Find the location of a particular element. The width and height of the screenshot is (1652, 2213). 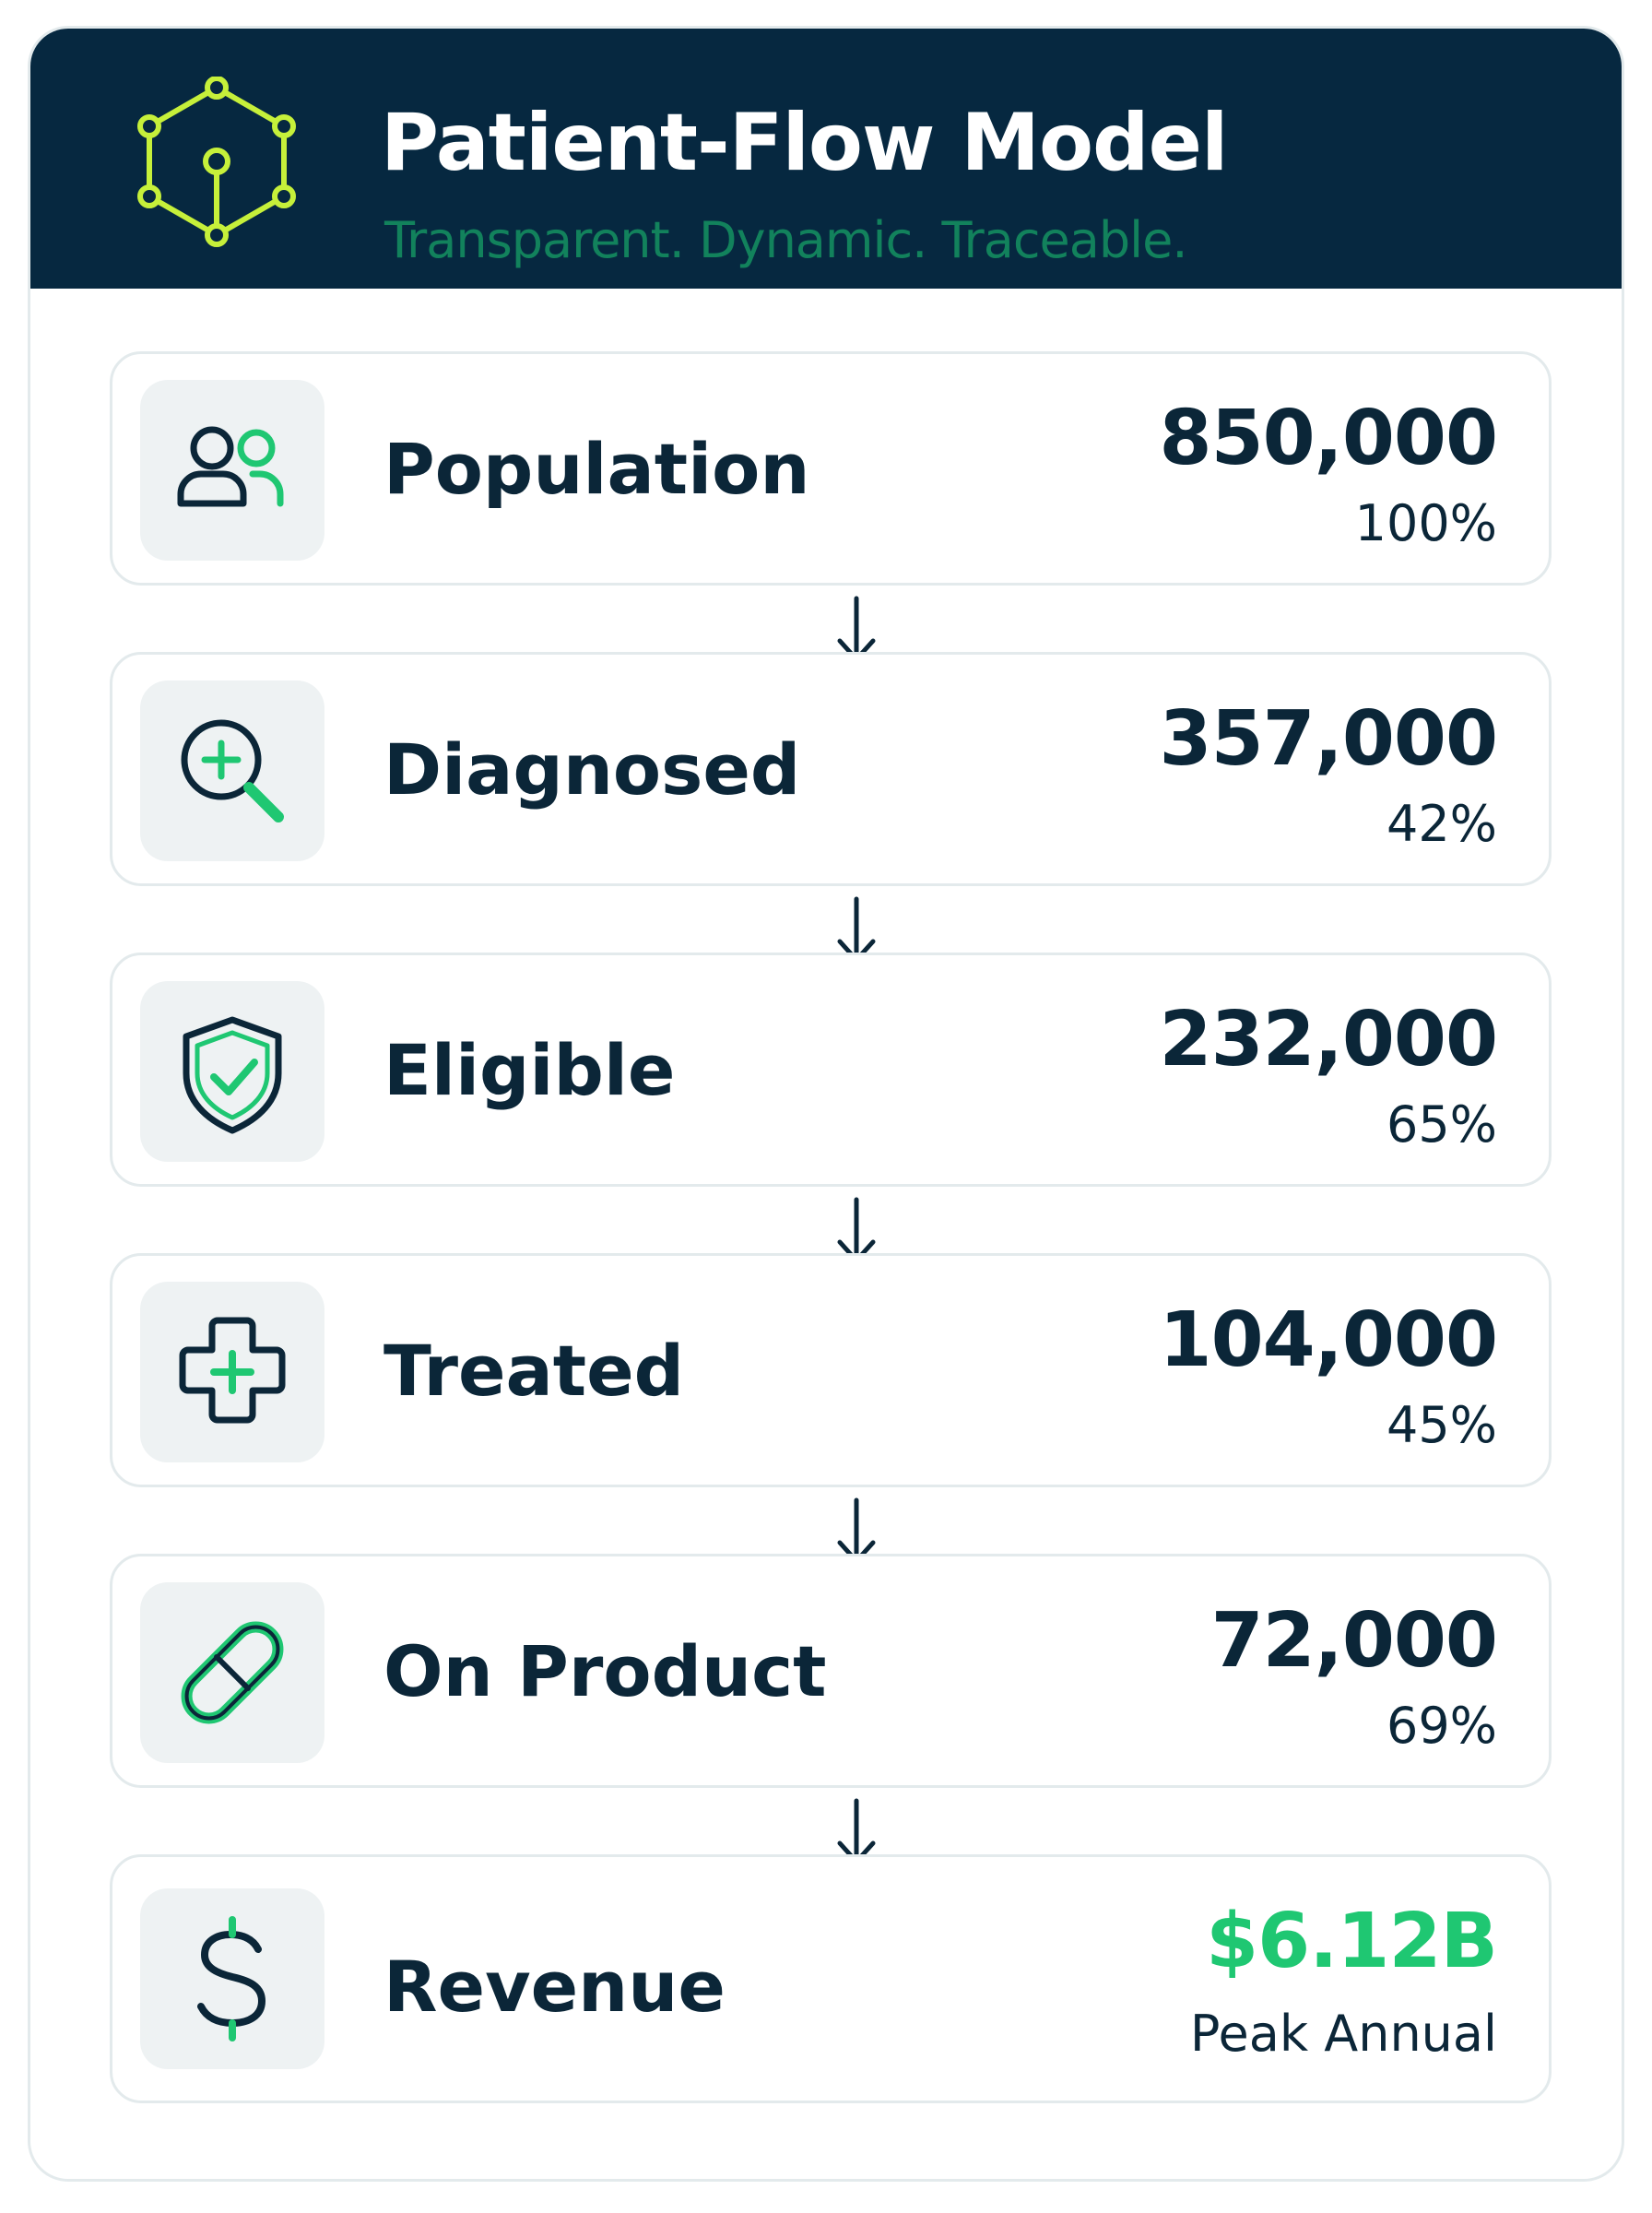

step-percentage: 69% is located at coordinates (1441, 1726).